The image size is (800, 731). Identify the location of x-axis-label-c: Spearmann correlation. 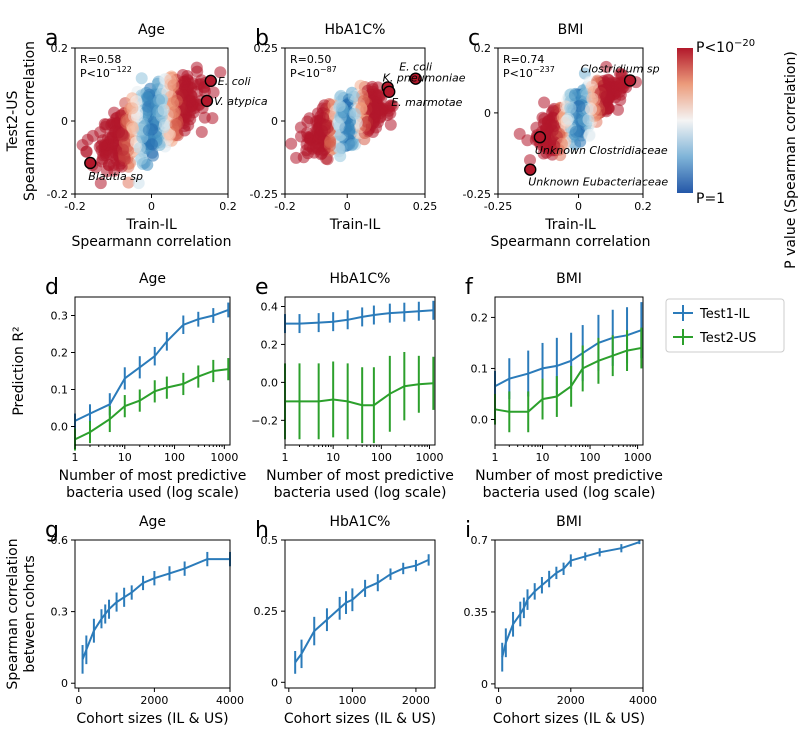
(570, 242).